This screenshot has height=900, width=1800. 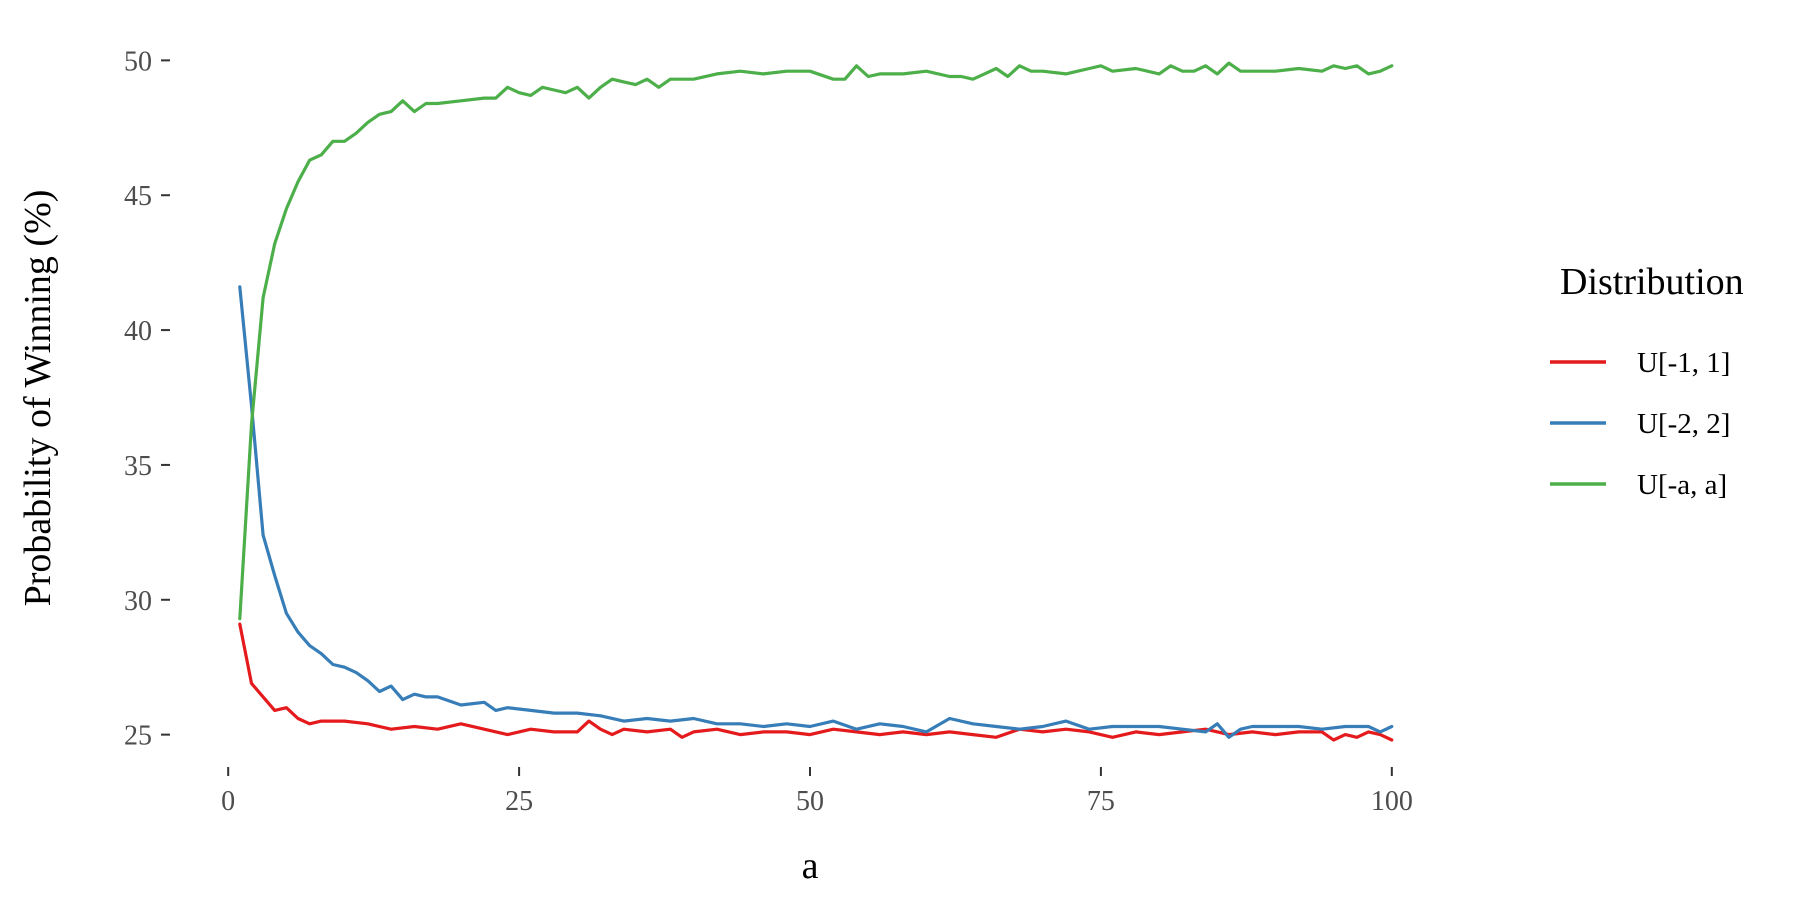 I want to click on y-tick-label: 30, so click(x=138, y=601).